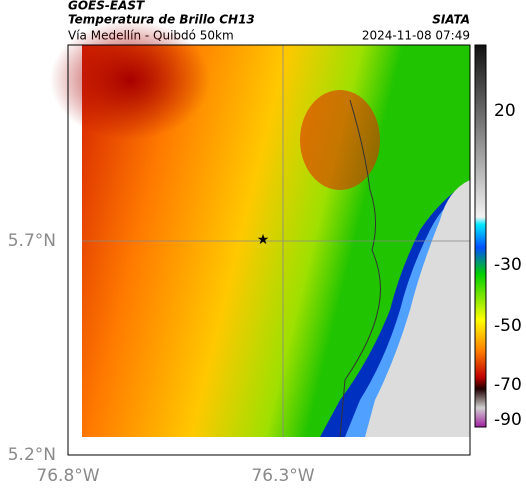 This screenshot has height=495, width=526. What do you see at coordinates (32, 455) in the screenshot?
I see `lat-label: 5.2°N` at bounding box center [32, 455].